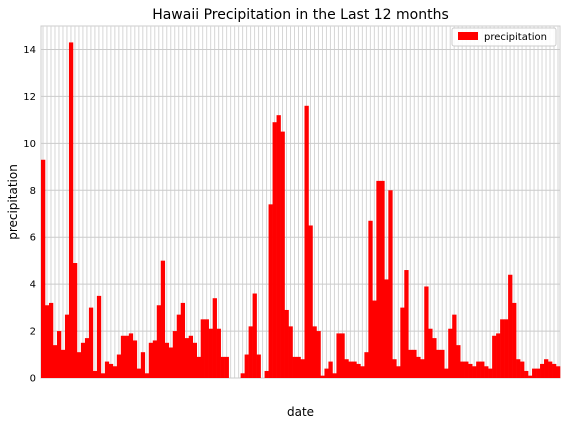 This screenshot has width=568, height=424. What do you see at coordinates (468, 36) in the screenshot?
I see `legend-swatch-precipitation` at bounding box center [468, 36].